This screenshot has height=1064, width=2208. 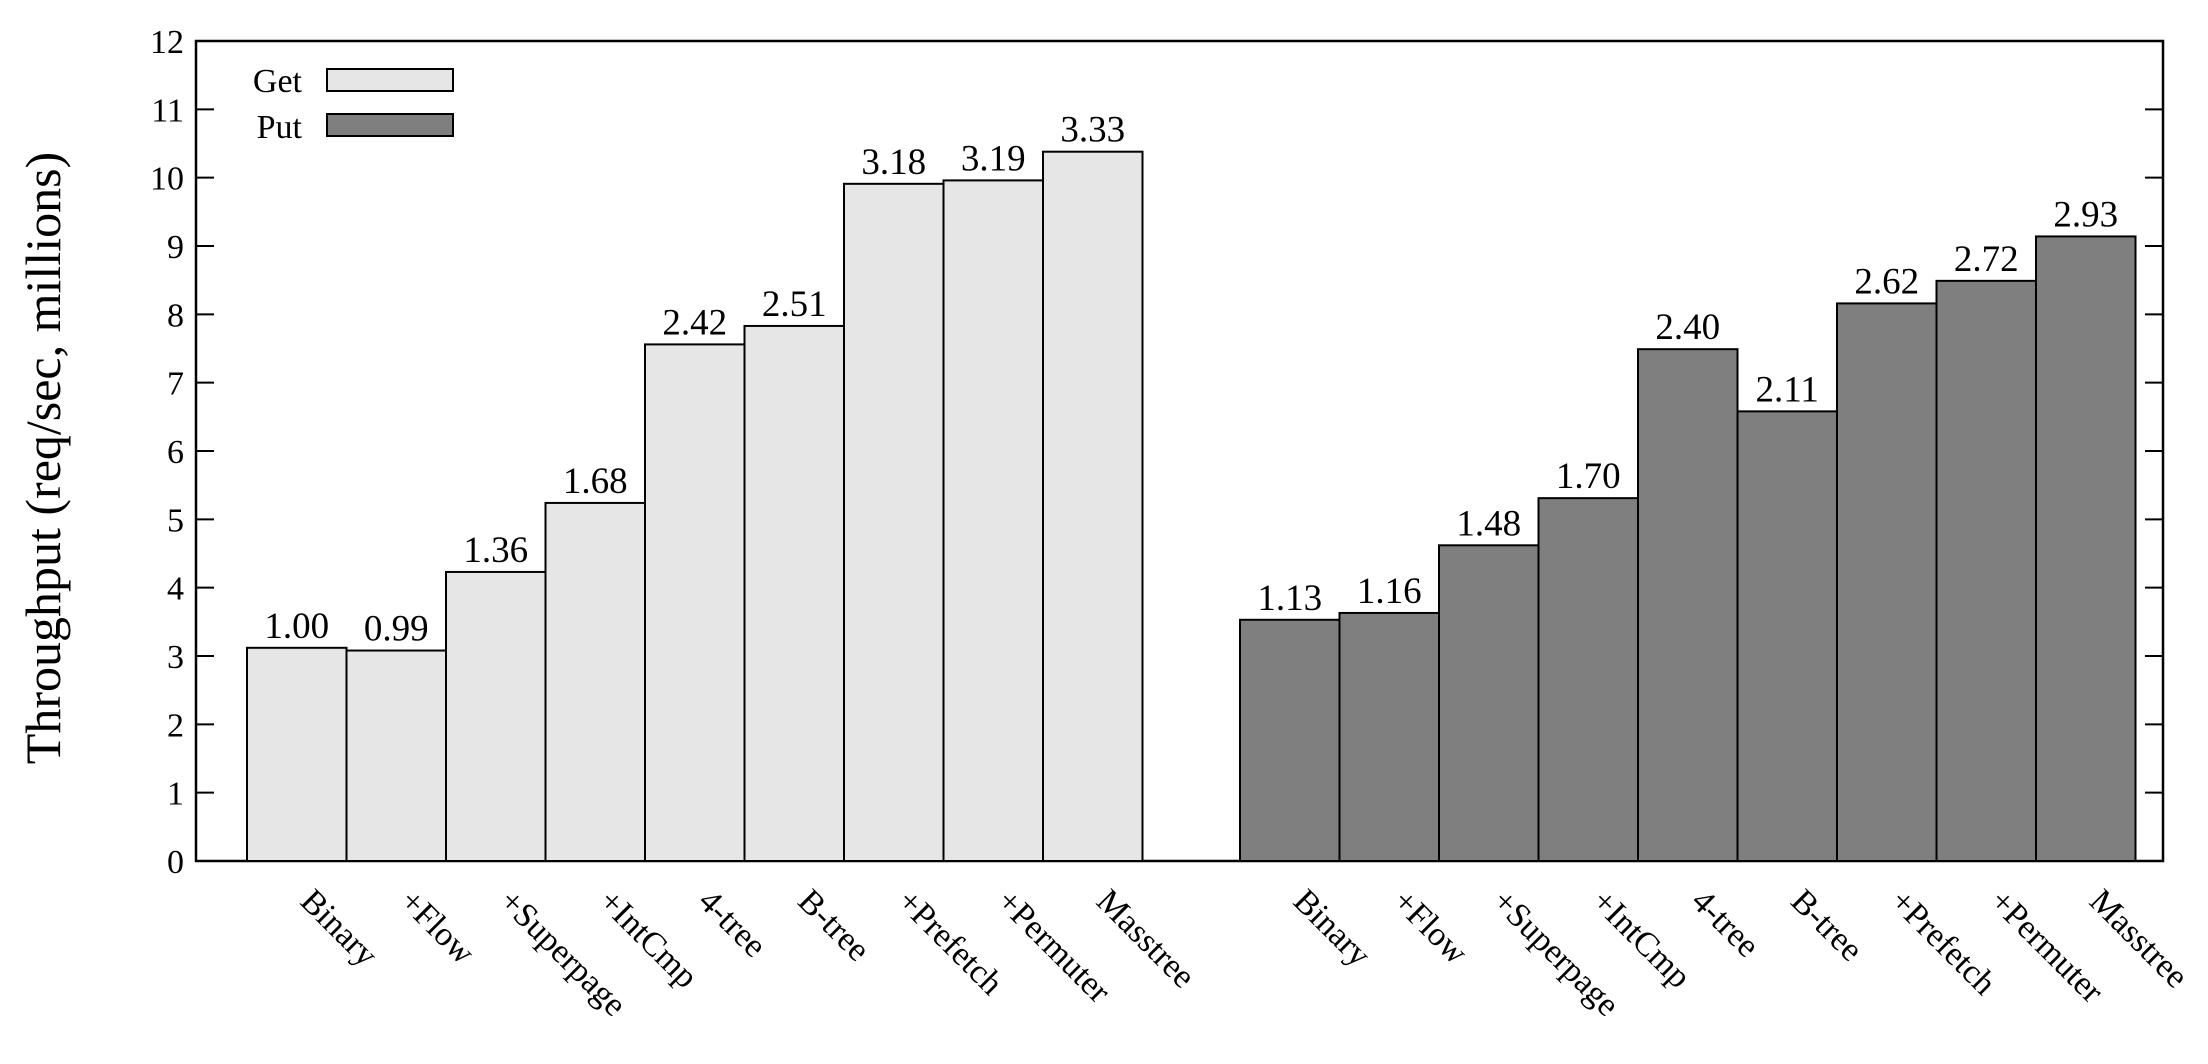 I want to click on y-tick-label: 5, so click(x=175, y=520).